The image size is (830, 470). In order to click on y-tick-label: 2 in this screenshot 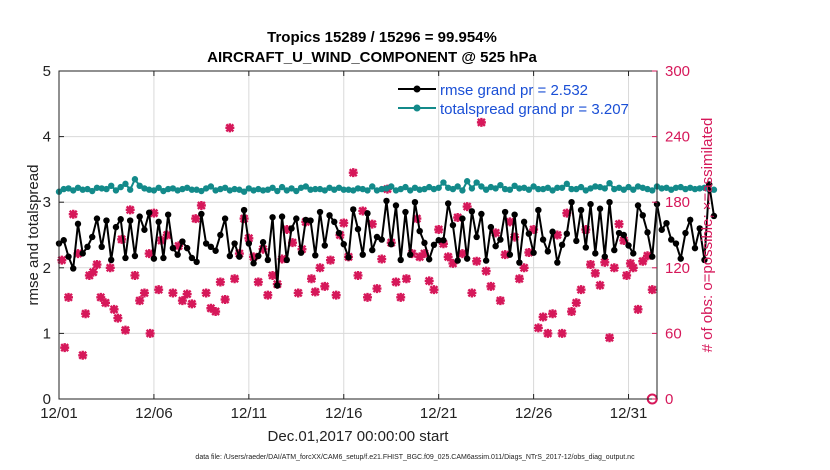, I will do `click(47, 268)`.